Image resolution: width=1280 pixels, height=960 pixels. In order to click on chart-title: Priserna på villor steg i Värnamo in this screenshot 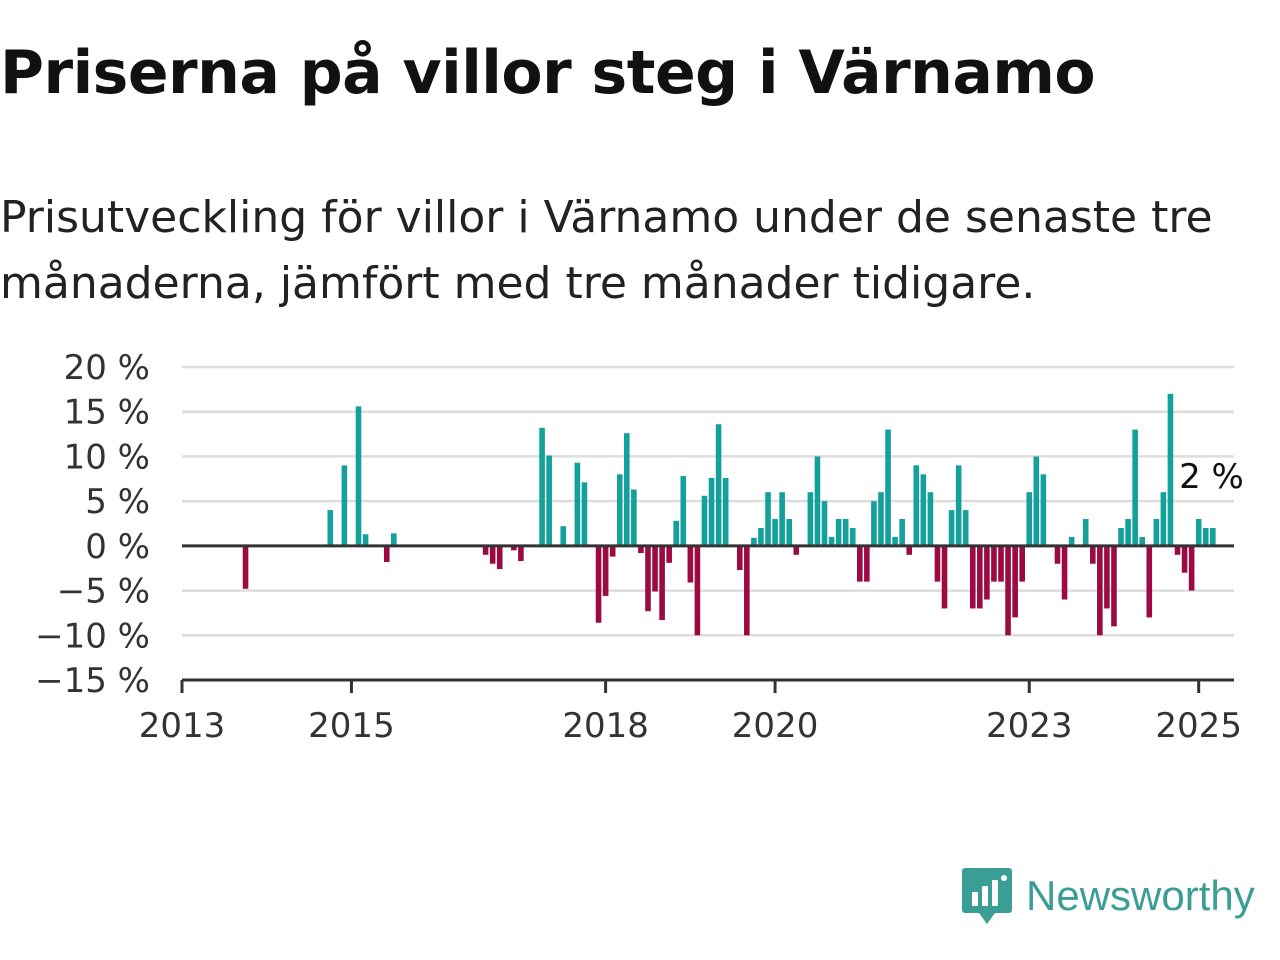, I will do `click(548, 73)`.